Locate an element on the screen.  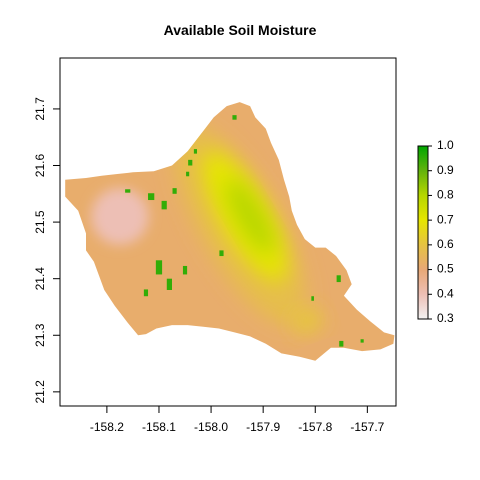
x-tick-label: -157.8 is located at coordinates (315, 427).